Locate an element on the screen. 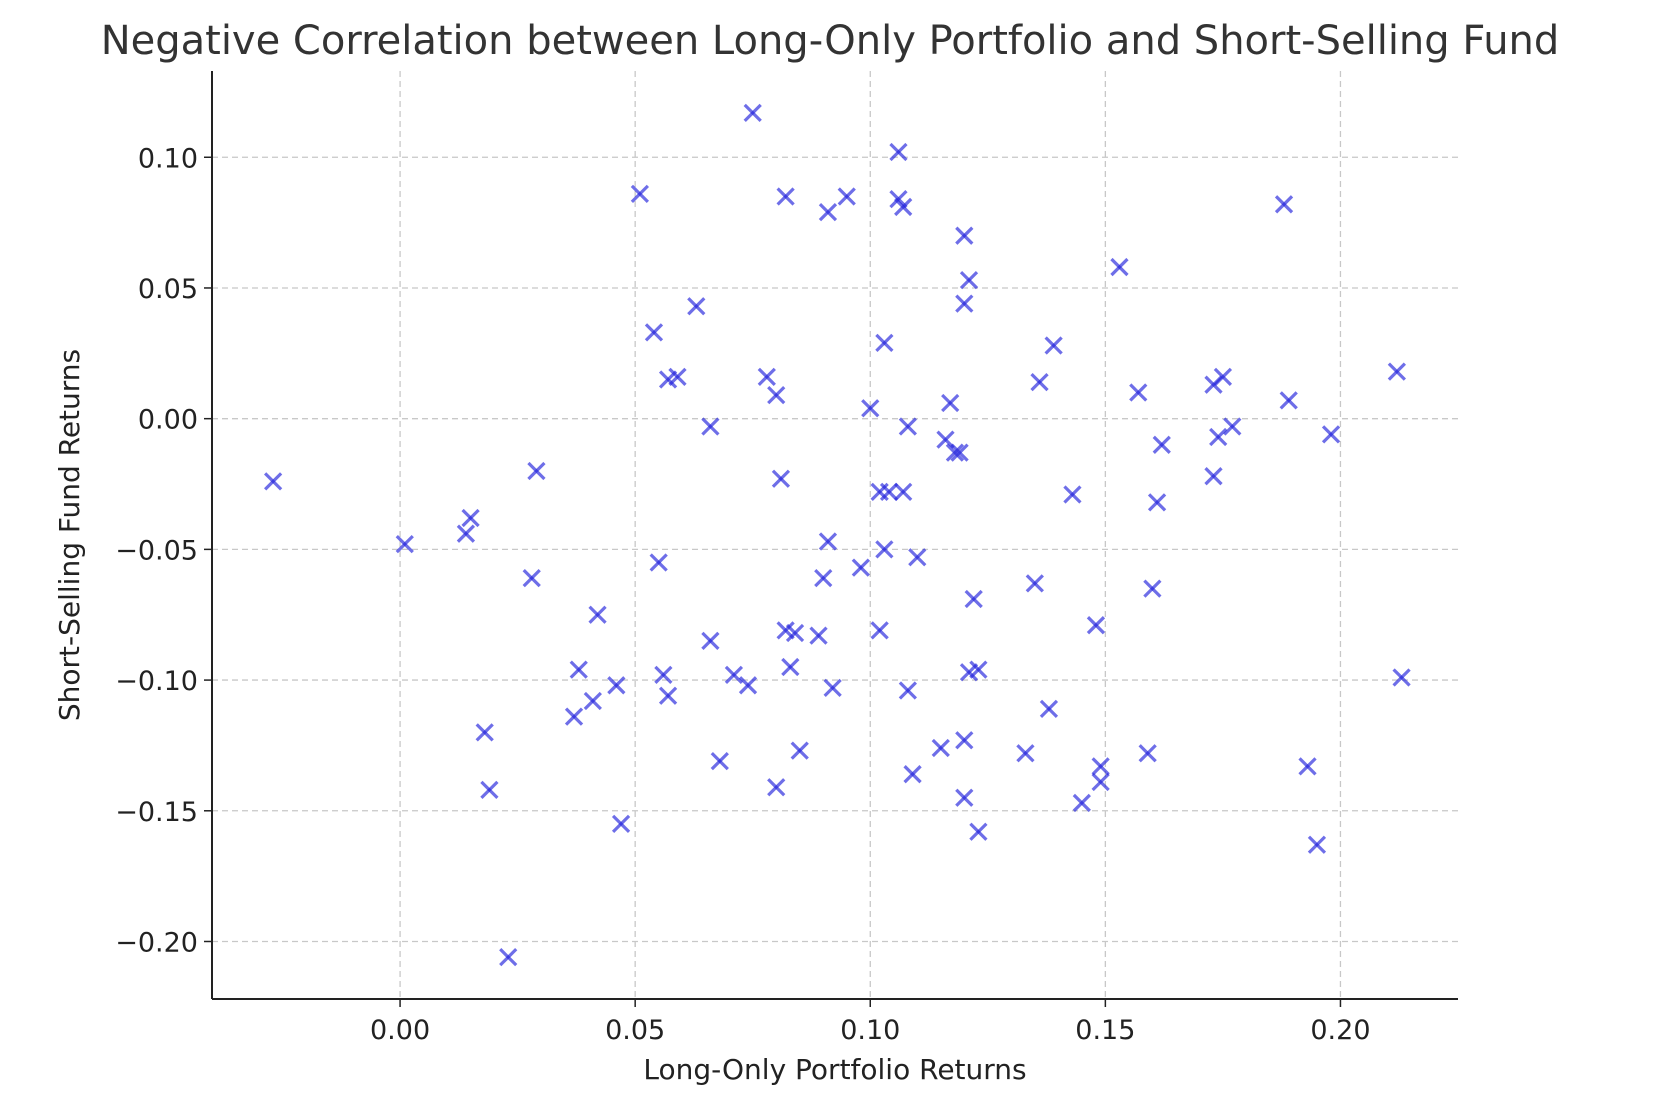  y-tick-label: −0.15 is located at coordinates (156, 812).